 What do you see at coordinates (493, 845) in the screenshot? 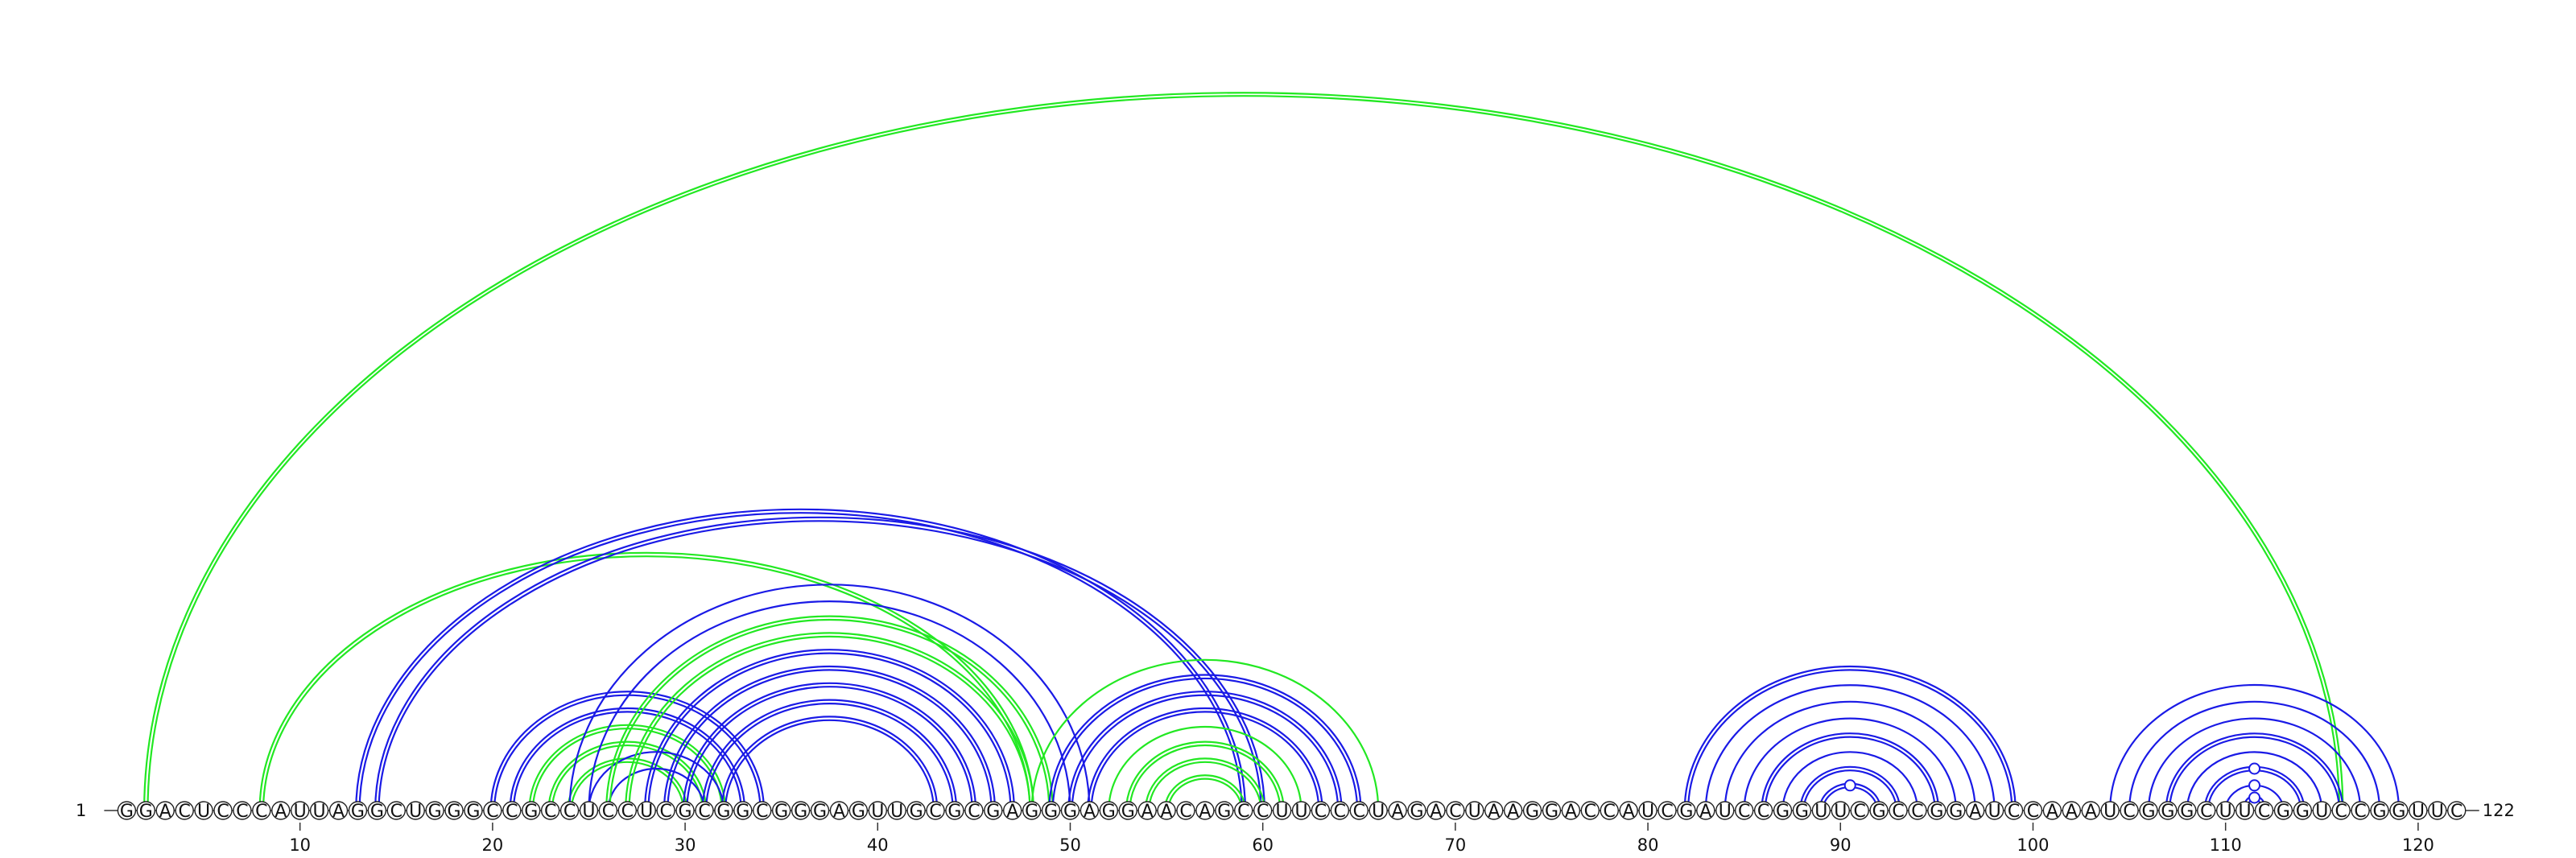
I see `tick-label: 20` at bounding box center [493, 845].